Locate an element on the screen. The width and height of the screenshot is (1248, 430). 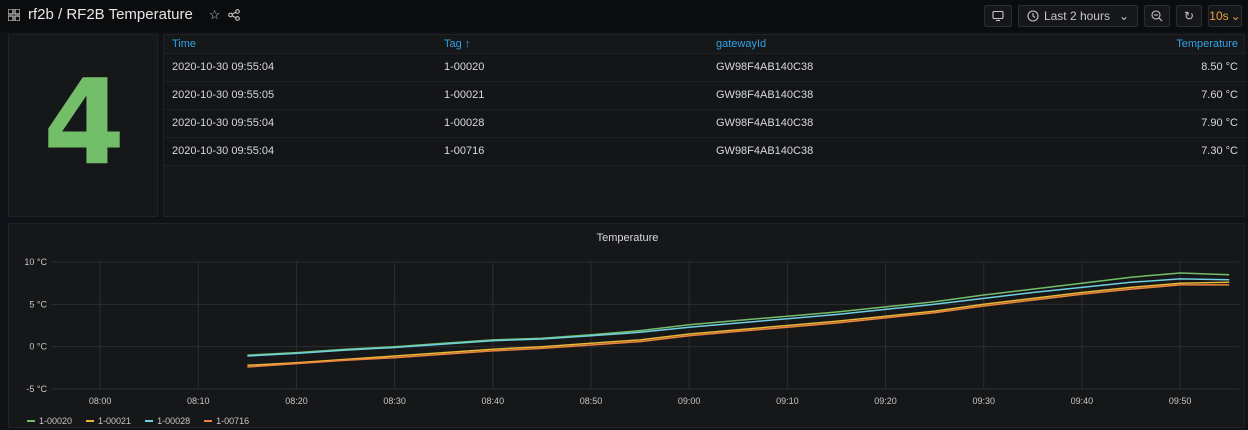
column-header-temperature: Temperature is located at coordinates (1127, 44).